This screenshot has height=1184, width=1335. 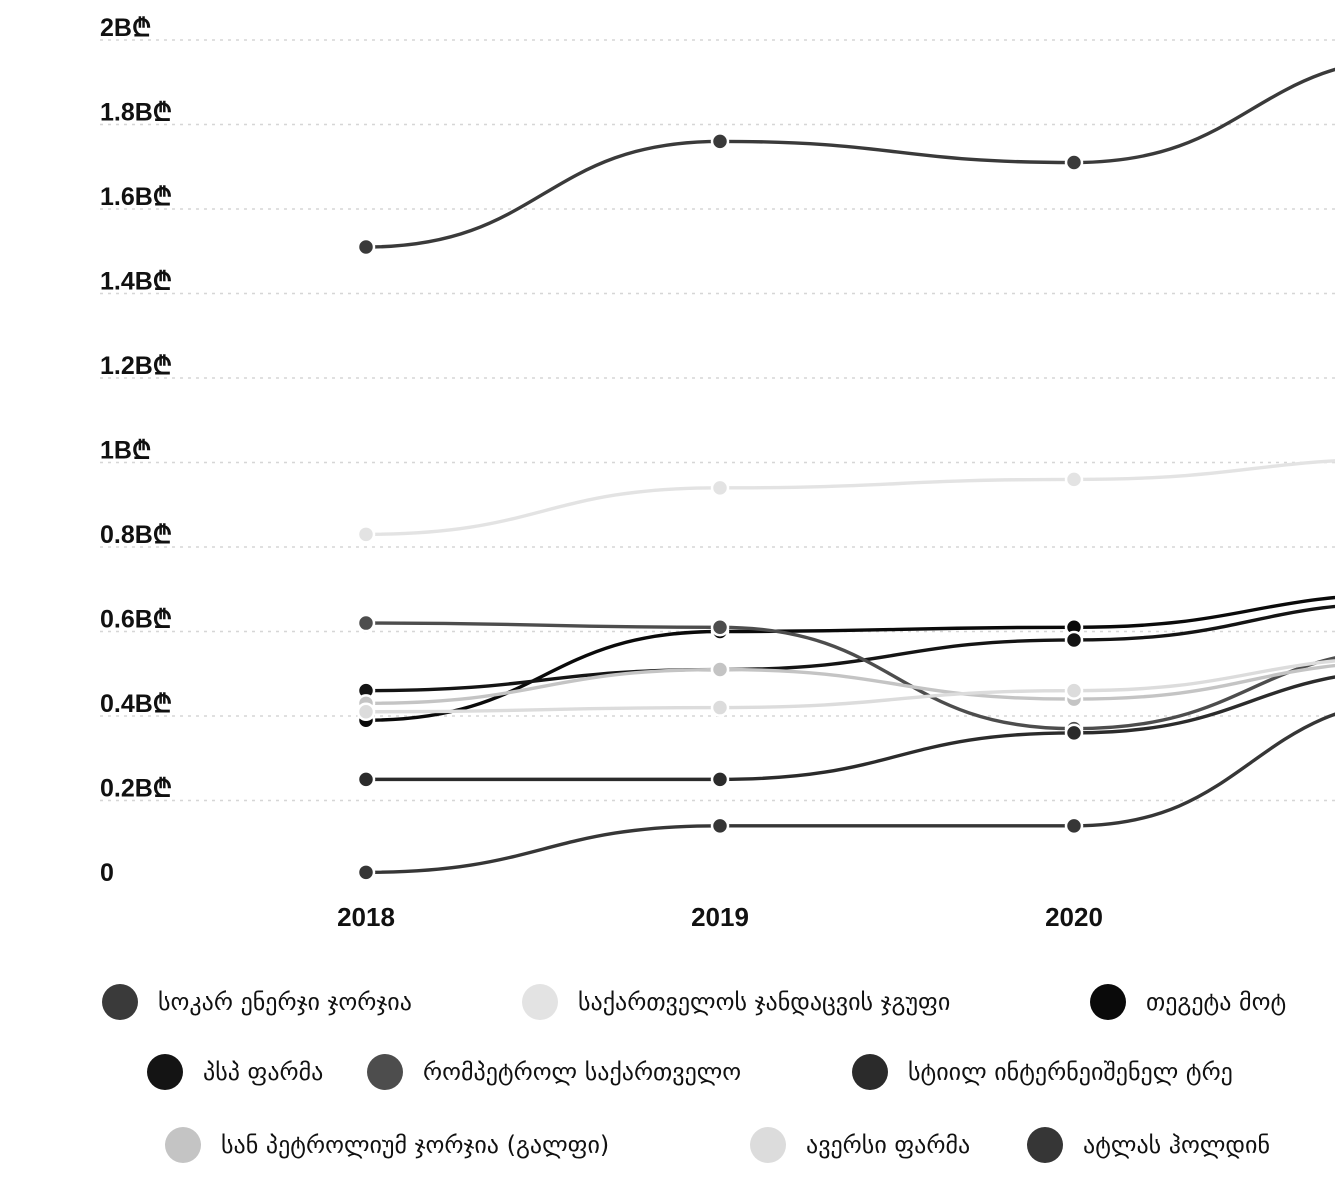 I want to click on y-tick-label: 1.4B₾, so click(x=136, y=282).